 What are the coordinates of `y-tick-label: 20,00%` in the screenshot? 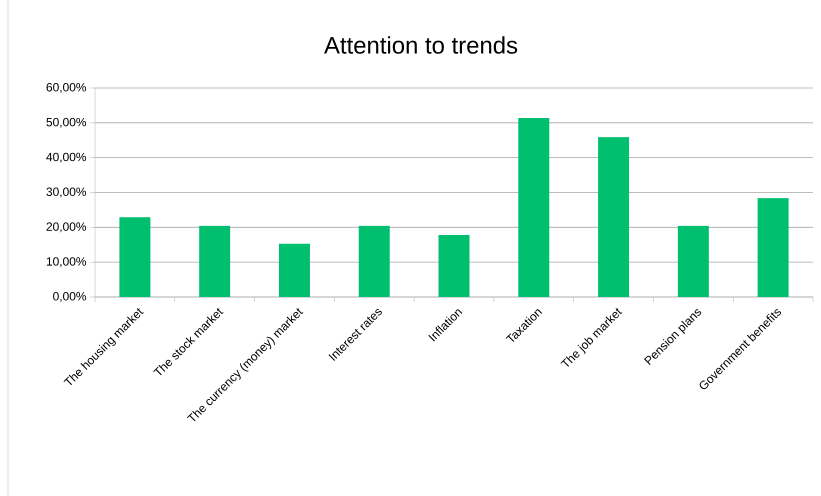 It's located at (66, 227).